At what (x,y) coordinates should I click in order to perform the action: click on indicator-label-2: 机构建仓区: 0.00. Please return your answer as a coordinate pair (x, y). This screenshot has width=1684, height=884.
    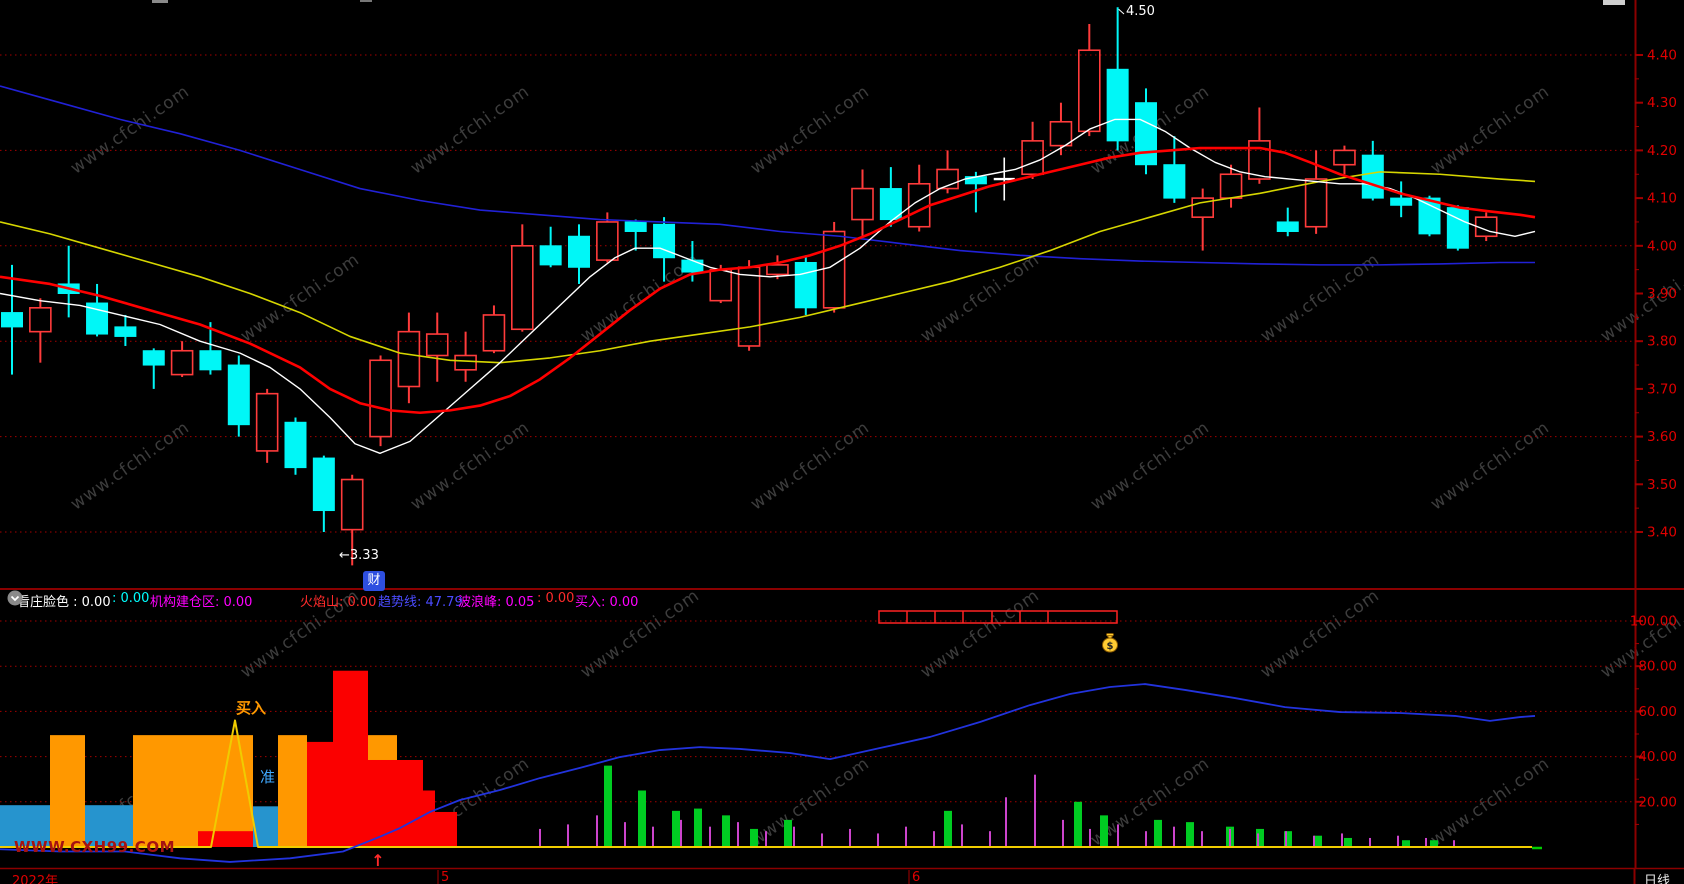
    Looking at the image, I should click on (201, 602).